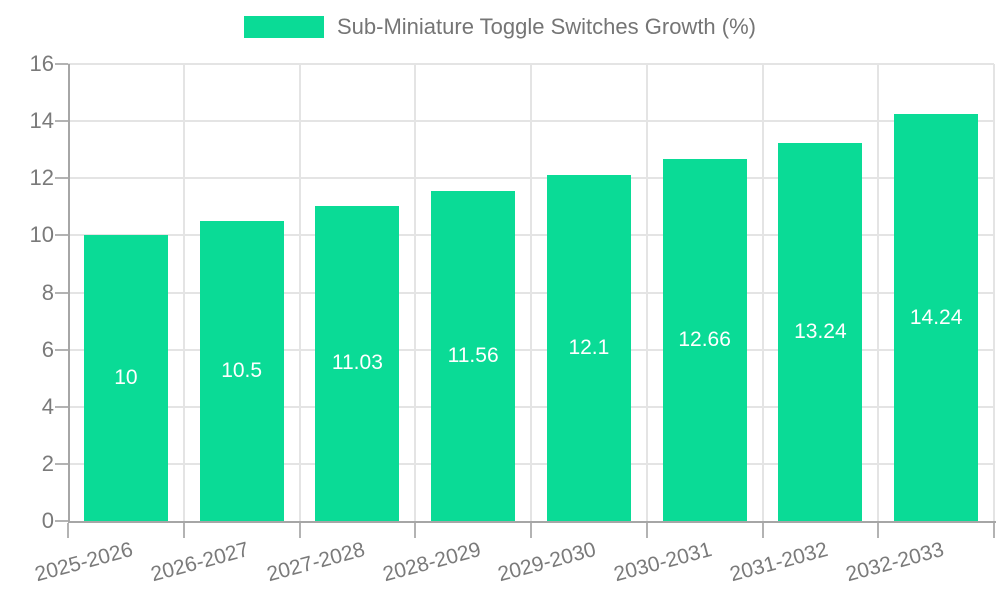  What do you see at coordinates (779, 562) in the screenshot?
I see `x-axis-tick-label: 2031-2032` at bounding box center [779, 562].